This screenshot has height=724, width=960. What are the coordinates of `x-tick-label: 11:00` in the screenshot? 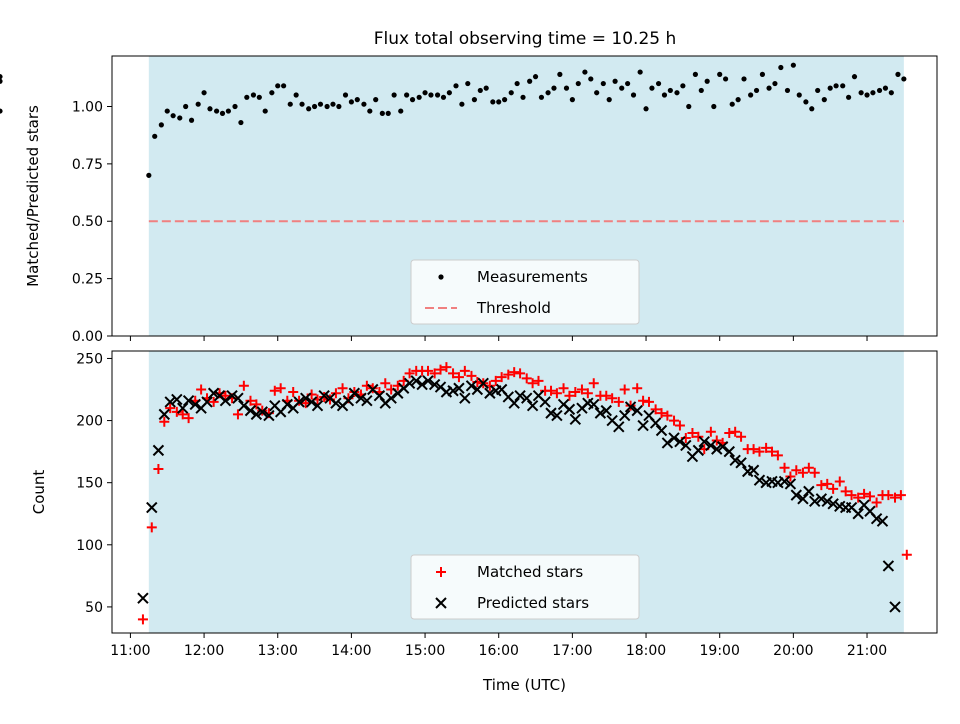 It's located at (130, 651).